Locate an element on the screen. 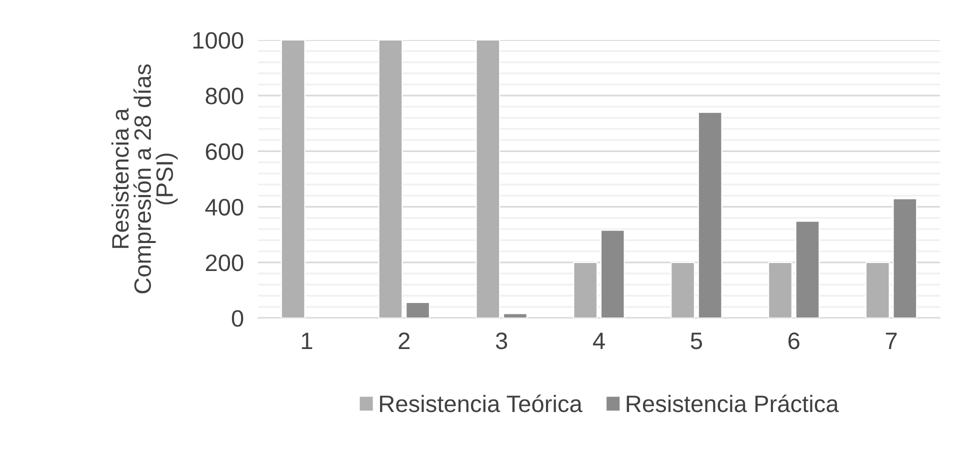 This screenshot has height=450, width=956. legend-label: Resistencia Teórica is located at coordinates (481, 403).